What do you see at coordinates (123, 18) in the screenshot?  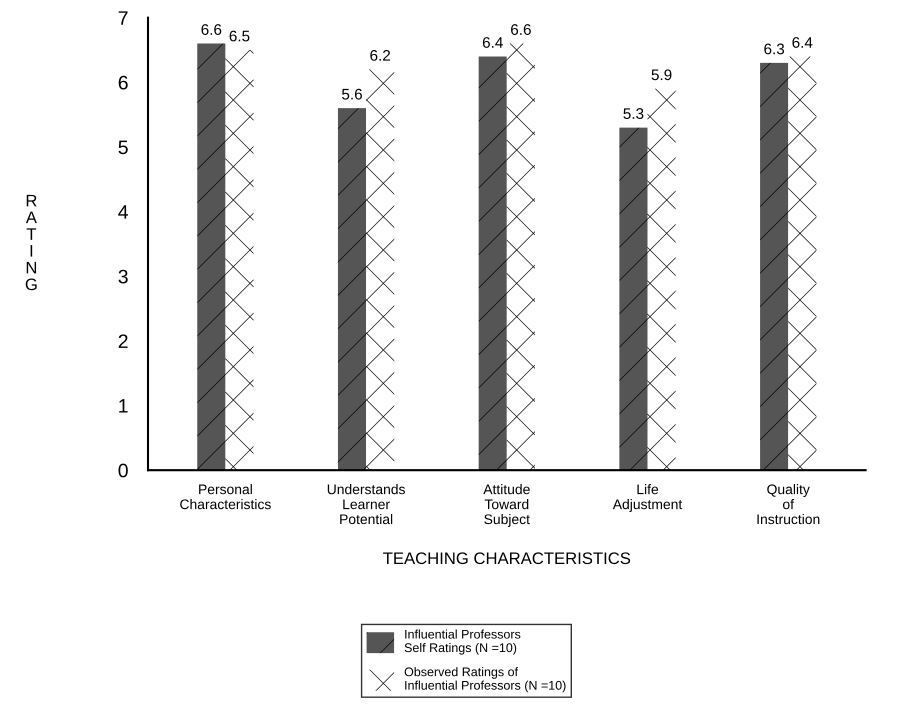 I see `y-tick-label: 7` at bounding box center [123, 18].